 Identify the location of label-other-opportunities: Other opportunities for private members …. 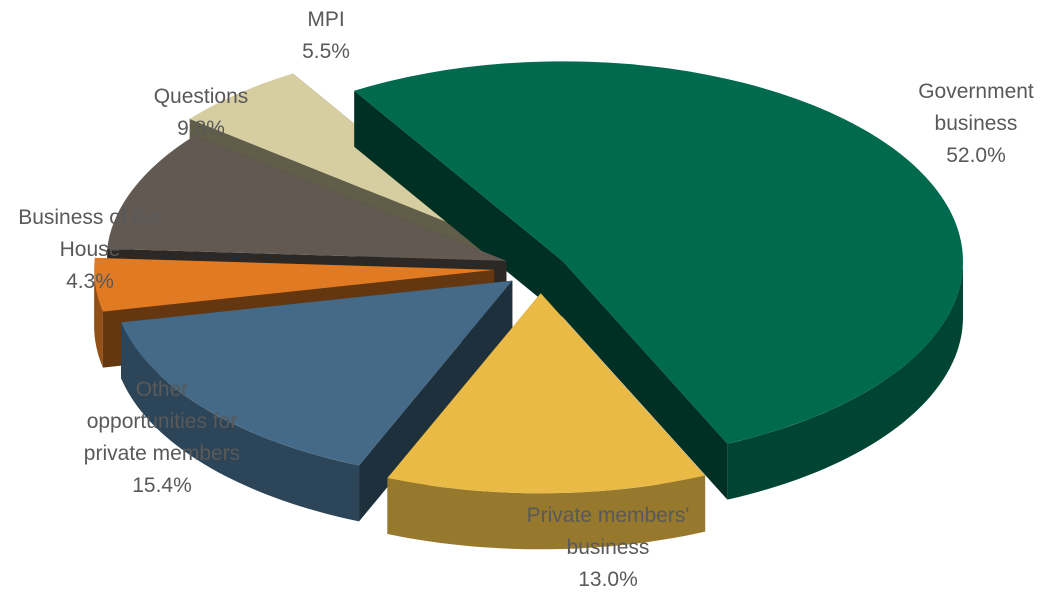
(162, 438).